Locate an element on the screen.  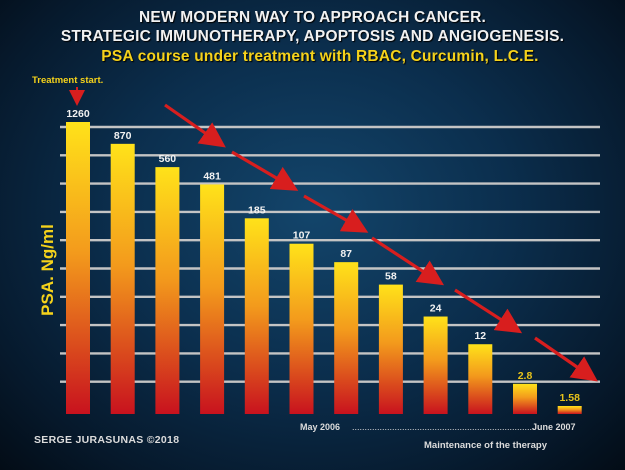
june-2007-label: June 2007 is located at coordinates (554, 427).